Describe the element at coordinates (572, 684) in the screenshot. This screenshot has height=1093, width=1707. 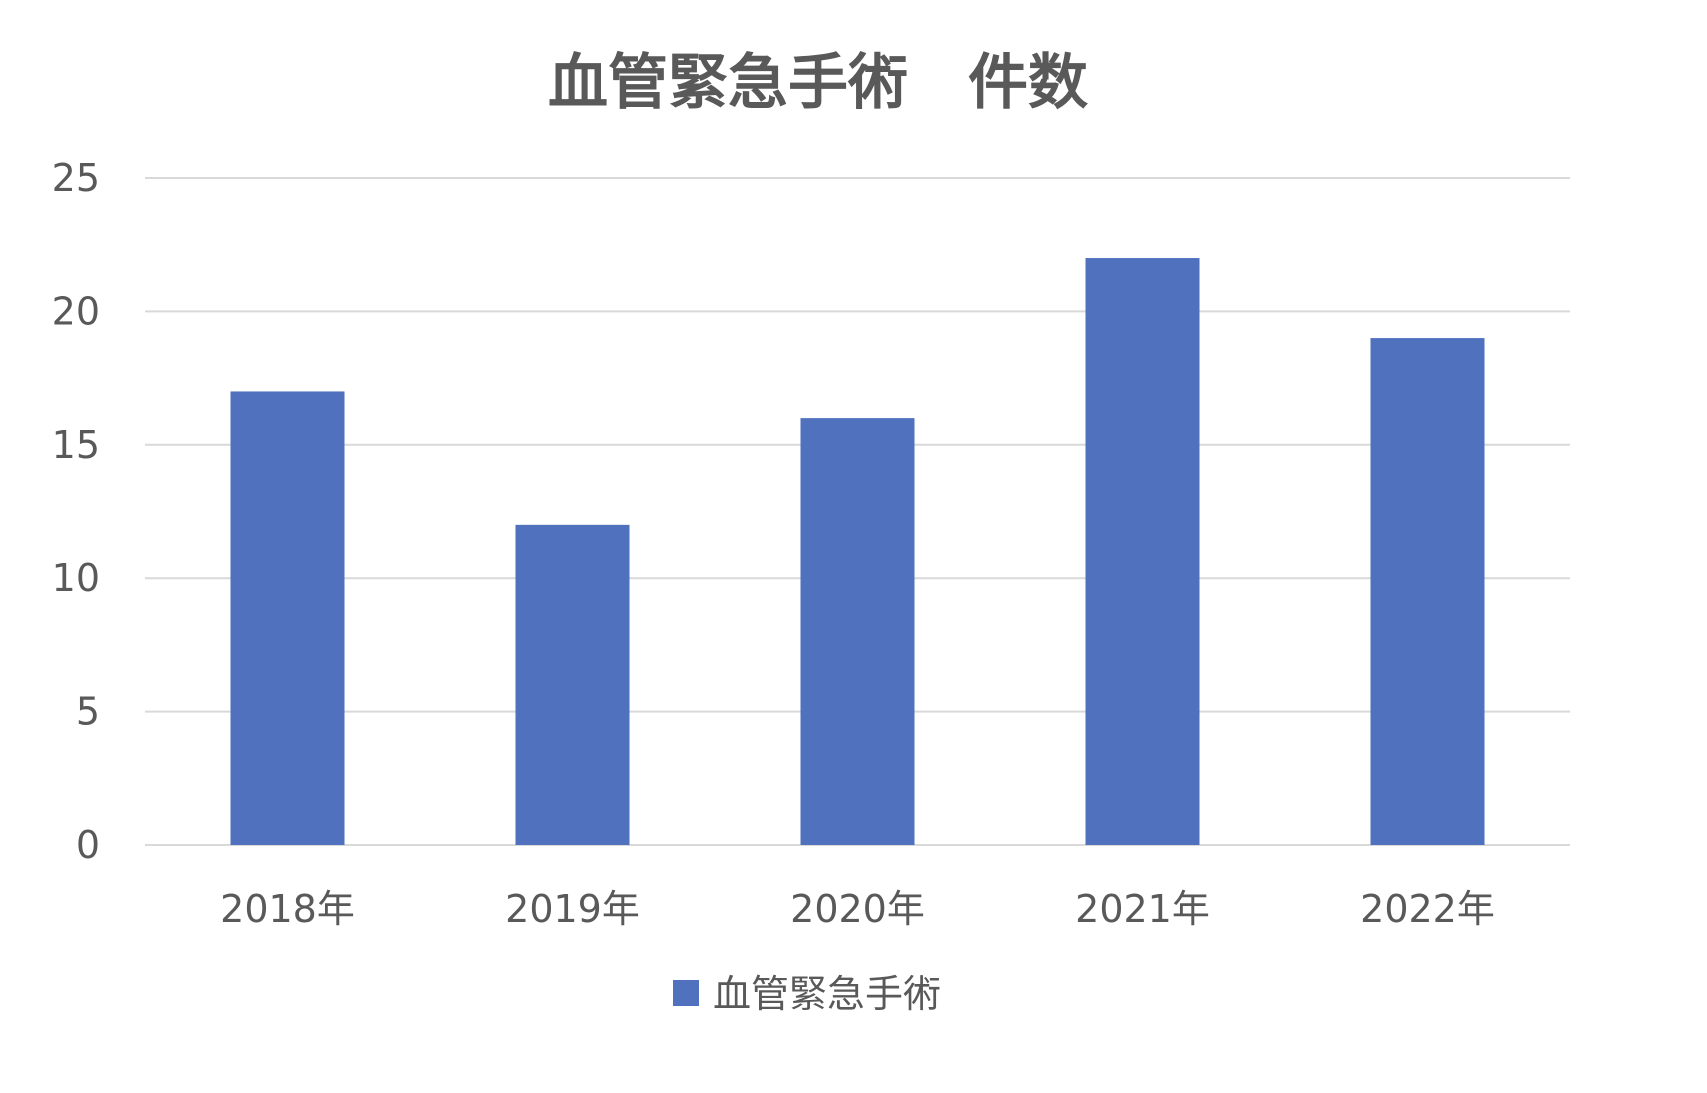
I see `bar-2019年` at that location.